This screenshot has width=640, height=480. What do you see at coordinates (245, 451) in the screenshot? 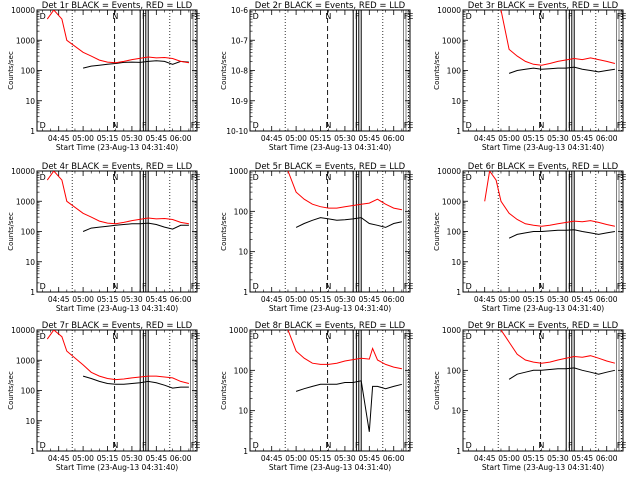
I see `y-tick-label: 1` at bounding box center [245, 451].